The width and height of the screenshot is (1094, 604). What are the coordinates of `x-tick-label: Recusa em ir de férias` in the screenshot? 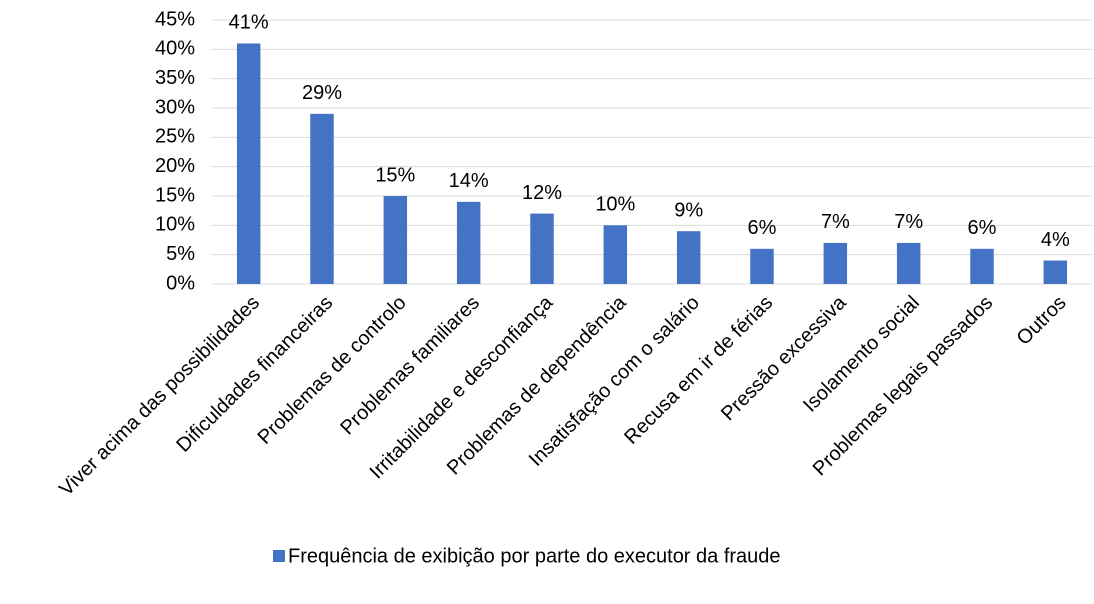 It's located at (698, 370).